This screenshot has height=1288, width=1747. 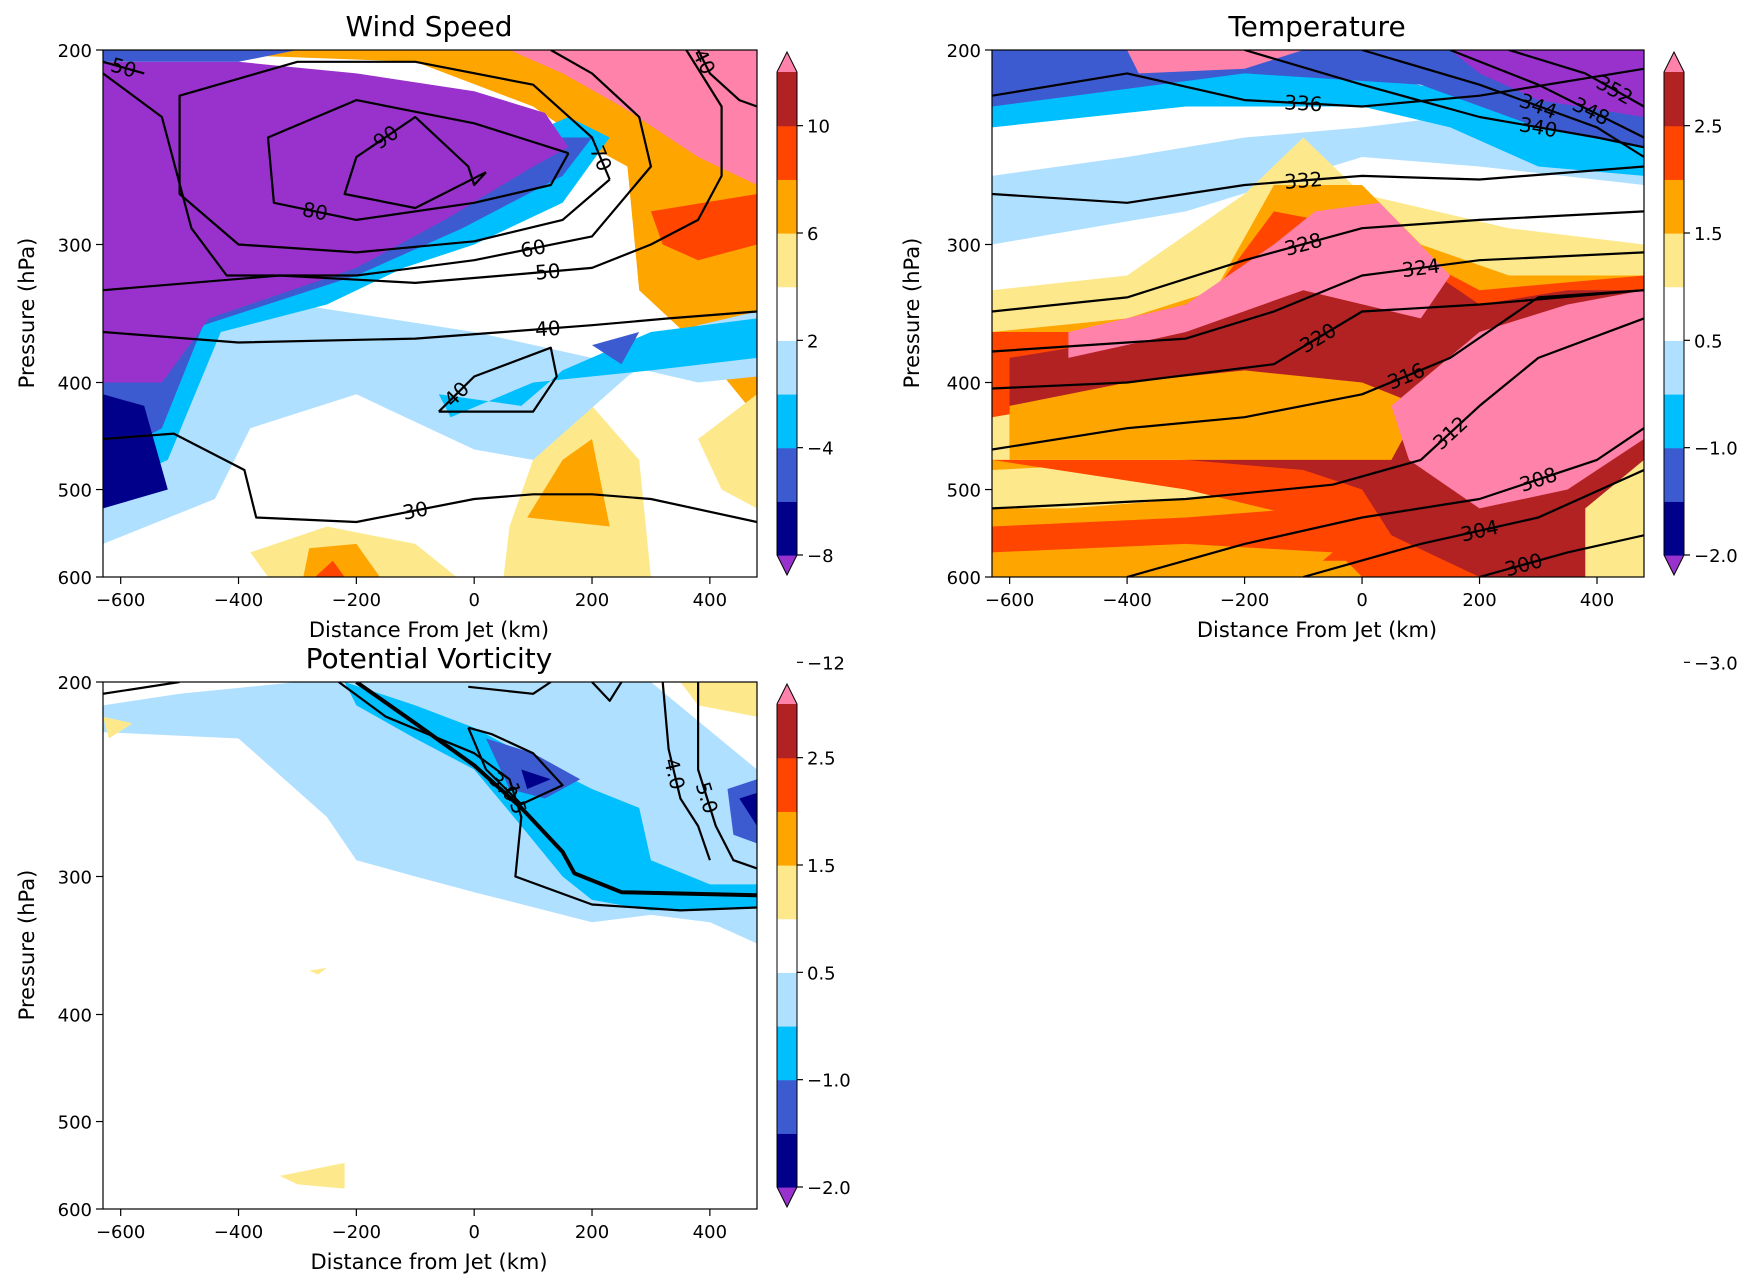 What do you see at coordinates (592, 600) in the screenshot?
I see `wind-speed-x-tick-label: 200` at bounding box center [592, 600].